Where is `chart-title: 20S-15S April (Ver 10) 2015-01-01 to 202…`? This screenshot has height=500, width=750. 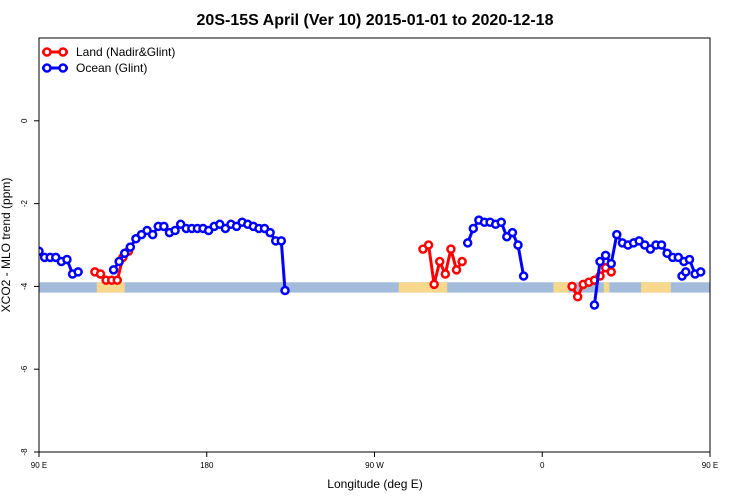
chart-title: 20S-15S April (Ver 10) 2015-01-01 to 202… is located at coordinates (375, 20).